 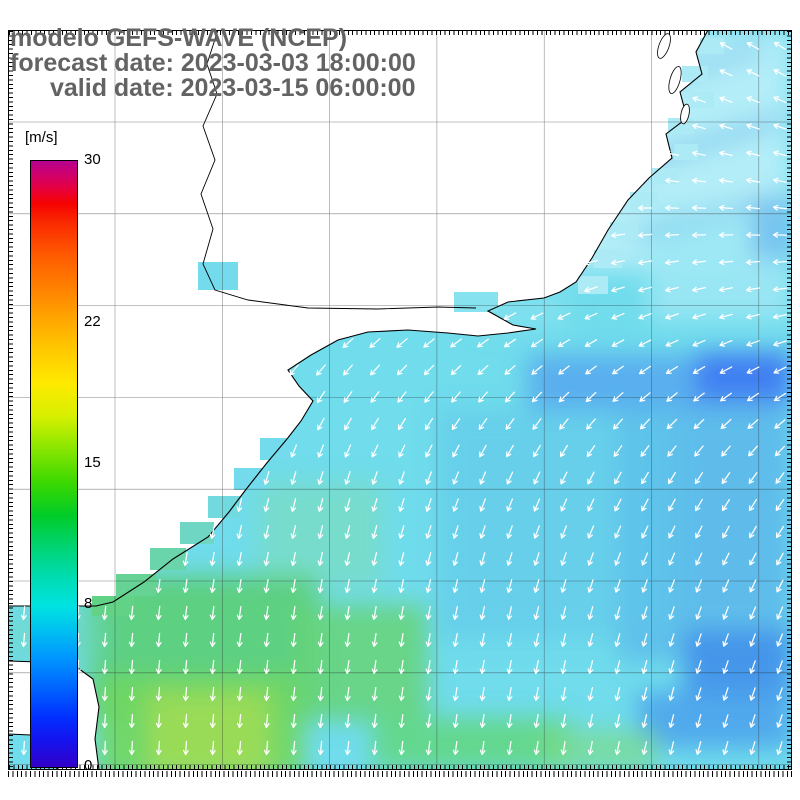 What do you see at coordinates (233, 88) in the screenshot?
I see `valid-date-line: valid date: 2023-03-15 06:00:00` at bounding box center [233, 88].